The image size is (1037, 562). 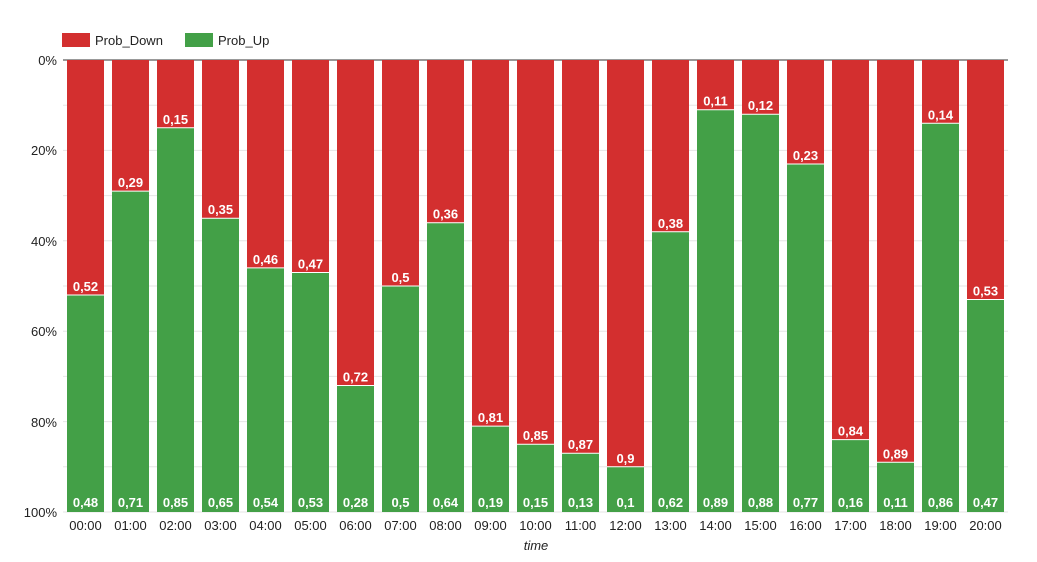 I want to click on data-label-prob-up: 0,11, so click(x=895, y=502).